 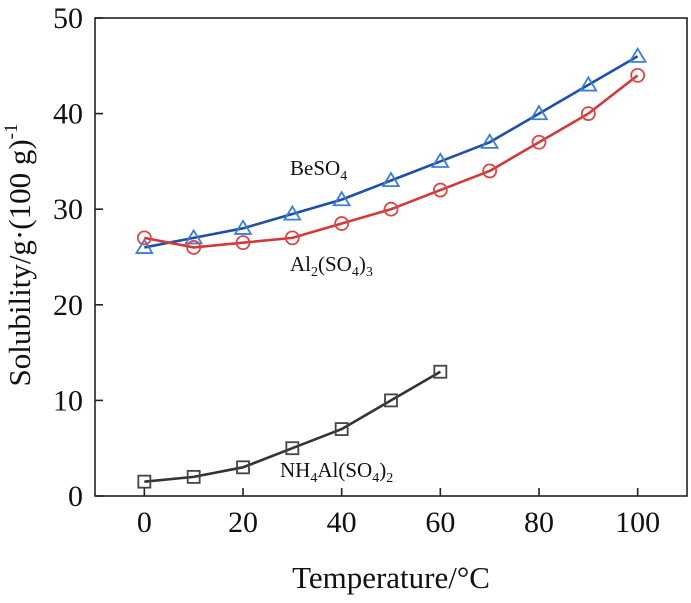 What do you see at coordinates (68, 400) in the screenshot?
I see `y-tick-label: 10` at bounding box center [68, 400].